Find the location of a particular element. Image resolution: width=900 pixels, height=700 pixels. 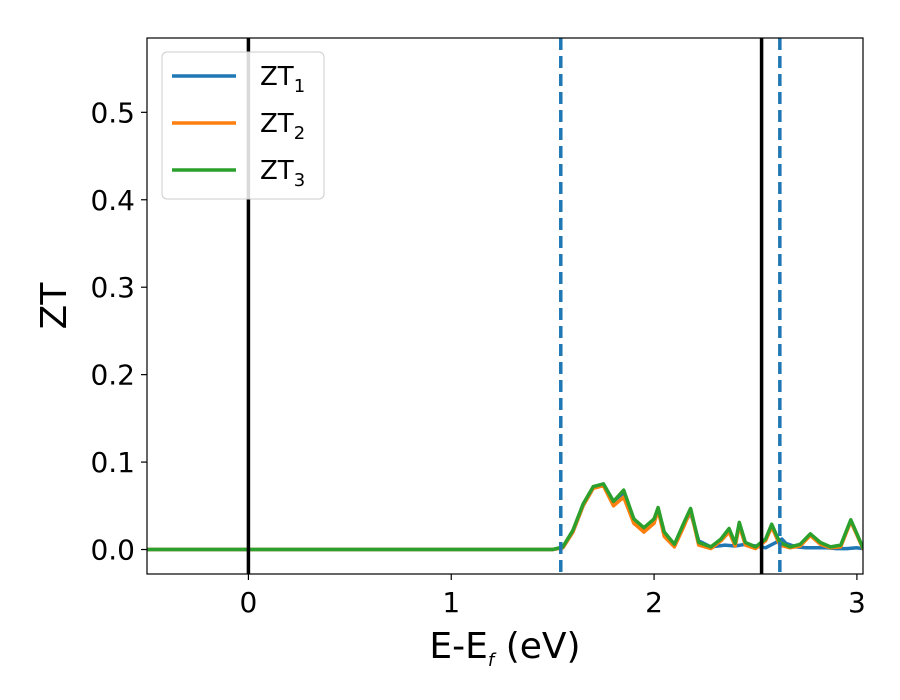

series-line-zt3 is located at coordinates (505, 517).